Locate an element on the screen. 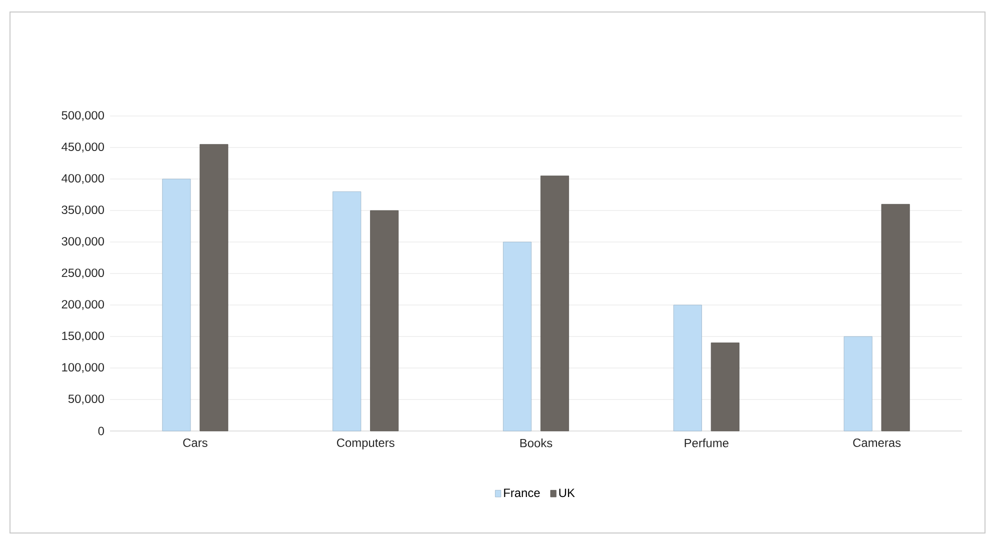 The height and width of the screenshot is (543, 993). y-tick-label: 500,000 is located at coordinates (83, 116).